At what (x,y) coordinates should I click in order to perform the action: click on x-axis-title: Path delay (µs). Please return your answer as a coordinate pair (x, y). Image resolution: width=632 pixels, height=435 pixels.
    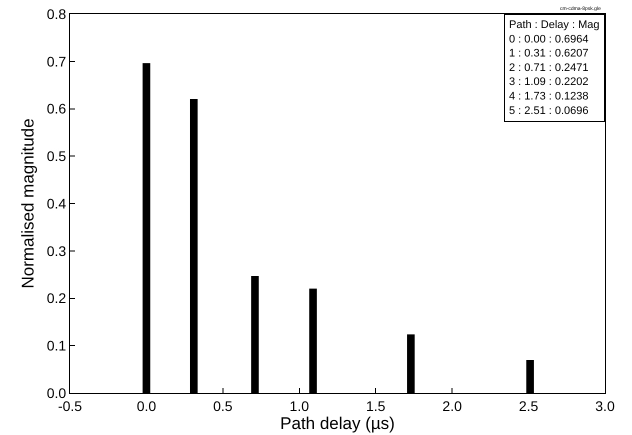
    Looking at the image, I should click on (337, 423).